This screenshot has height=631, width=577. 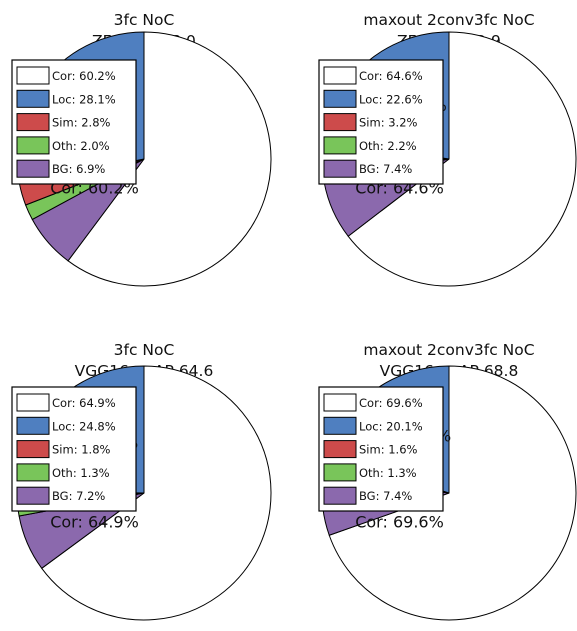 I want to click on legend-entry-bg: BG: 7.2%, so click(x=78, y=496).